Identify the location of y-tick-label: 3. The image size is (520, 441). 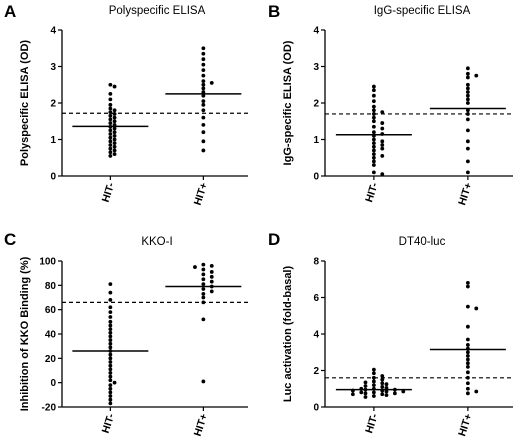
(316, 67).